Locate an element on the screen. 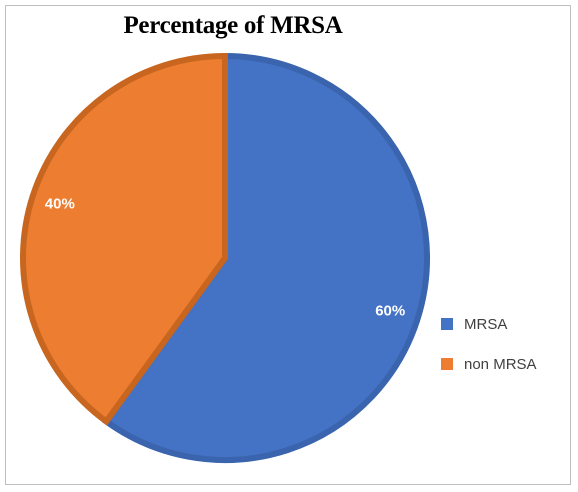 The image size is (578, 492). legend-swatch-non-mrsa is located at coordinates (447, 364).